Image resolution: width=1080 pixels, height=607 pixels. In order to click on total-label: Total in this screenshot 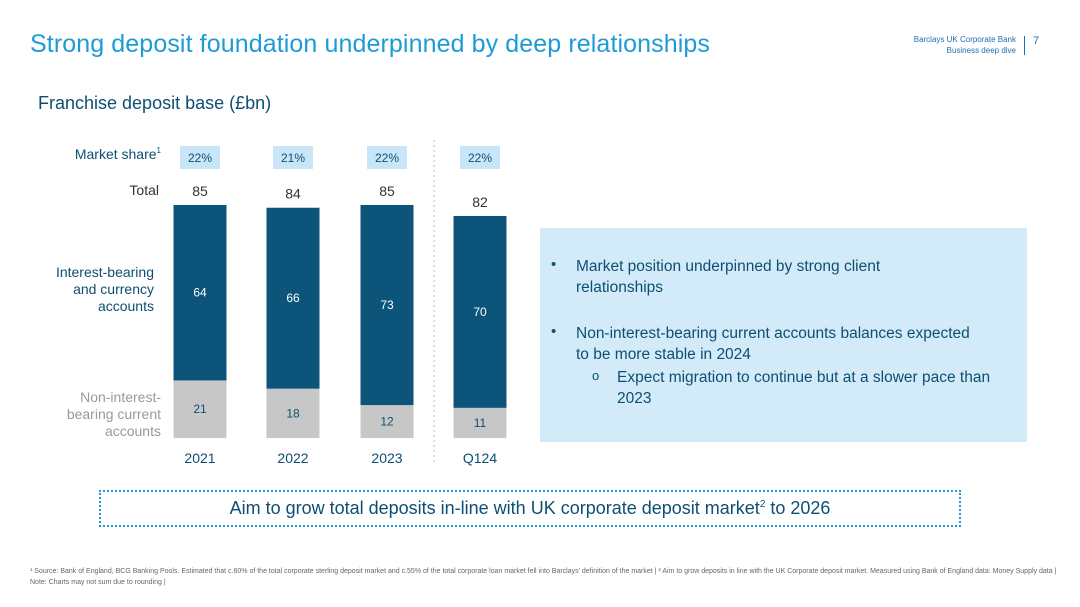, I will do `click(144, 190)`.